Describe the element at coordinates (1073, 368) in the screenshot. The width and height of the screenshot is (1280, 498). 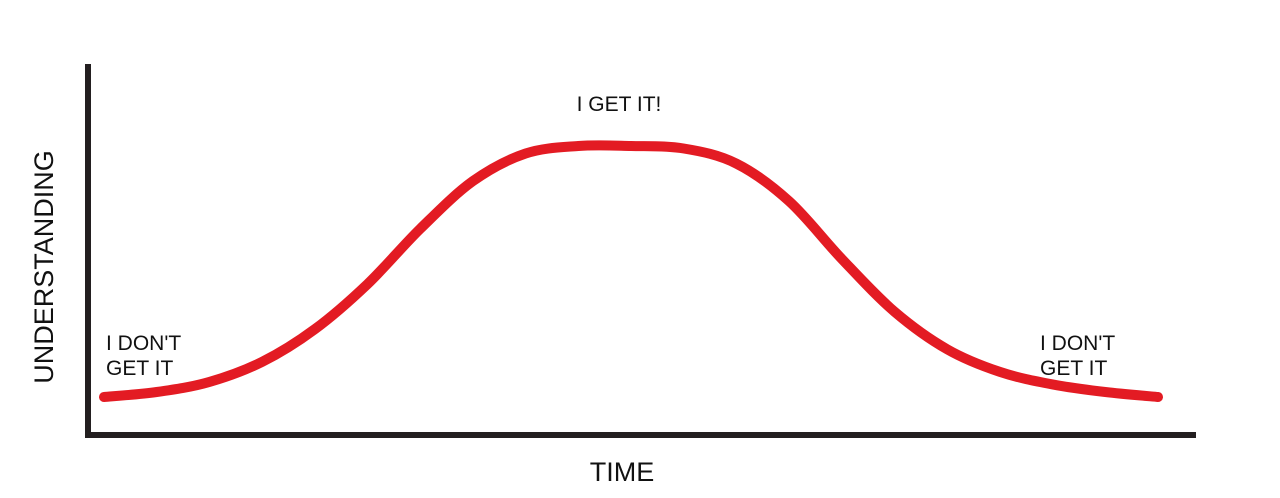
I see `annotation-end-line-2: GET IT` at that location.